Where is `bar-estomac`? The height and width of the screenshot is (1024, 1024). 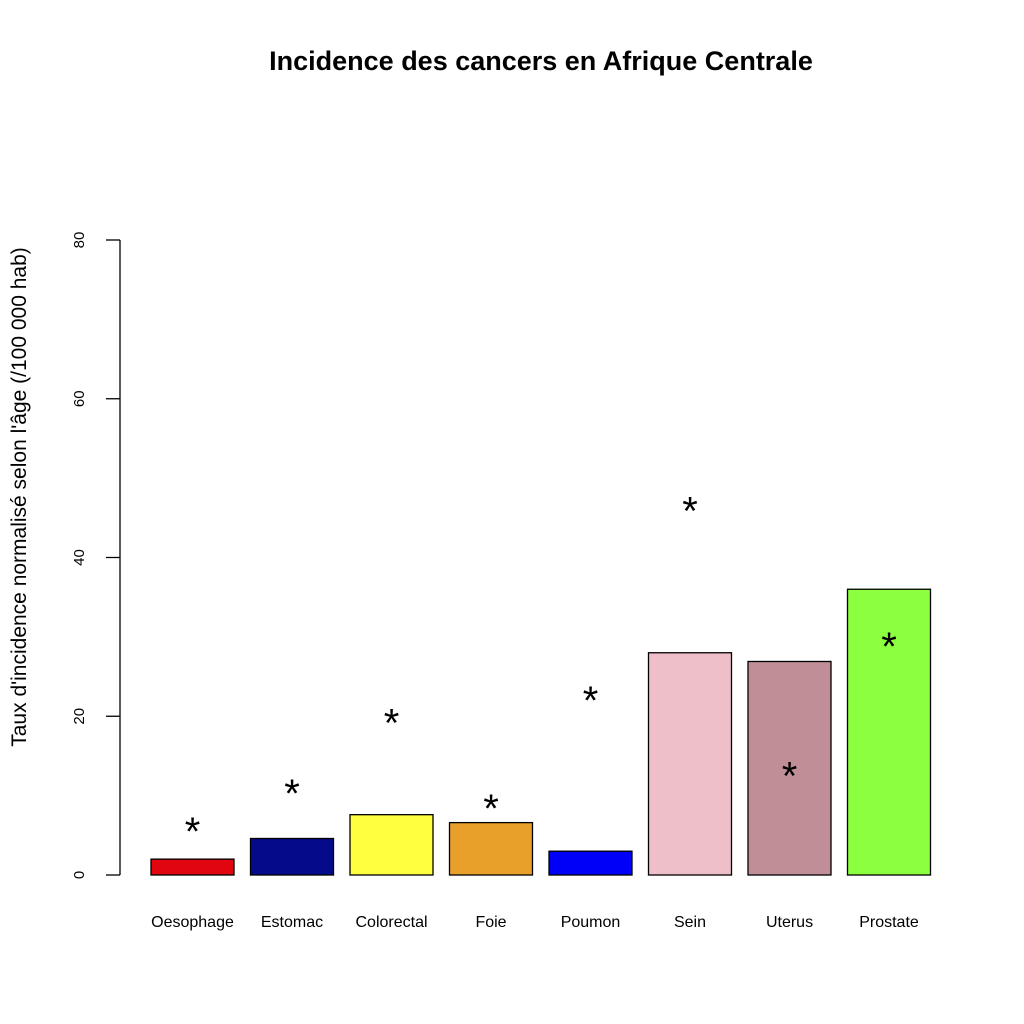
bar-estomac is located at coordinates (292, 856).